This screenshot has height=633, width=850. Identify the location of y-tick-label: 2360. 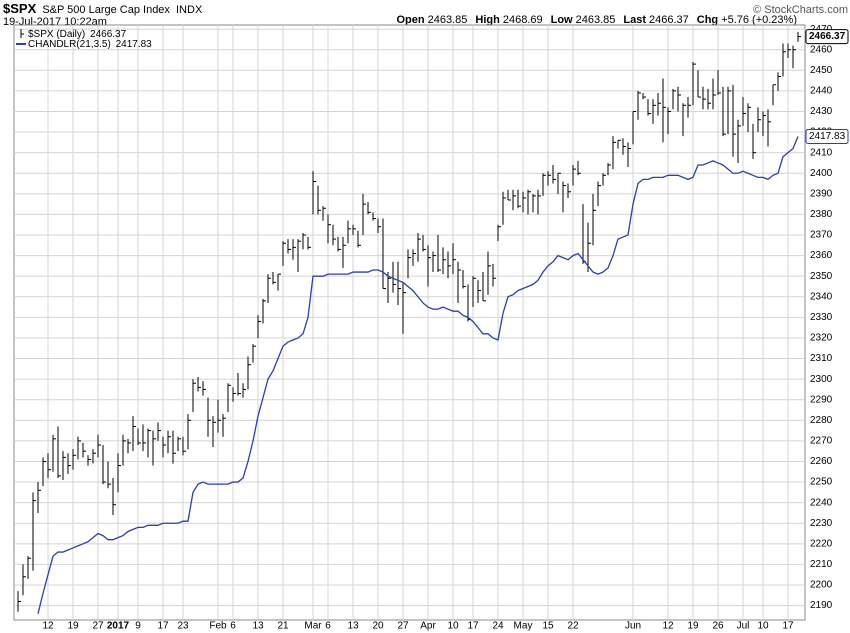
(821, 255).